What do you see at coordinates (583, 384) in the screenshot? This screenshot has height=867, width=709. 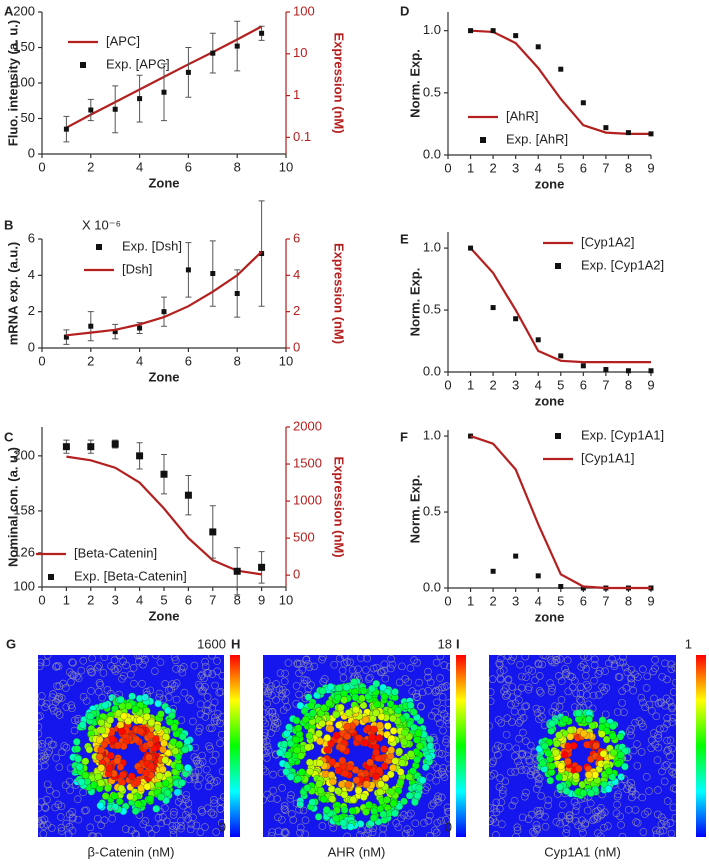 I see `x-tick-label: 6` at bounding box center [583, 384].